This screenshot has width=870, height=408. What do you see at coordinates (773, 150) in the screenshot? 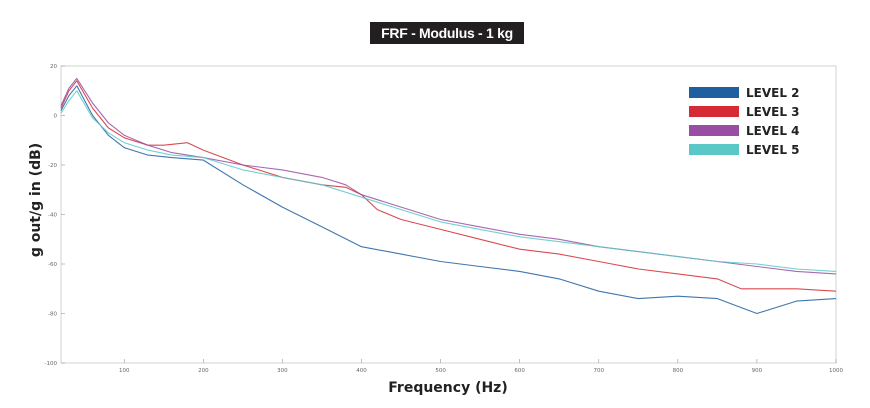
I see `legend-label: LEVEL 5` at bounding box center [773, 150].